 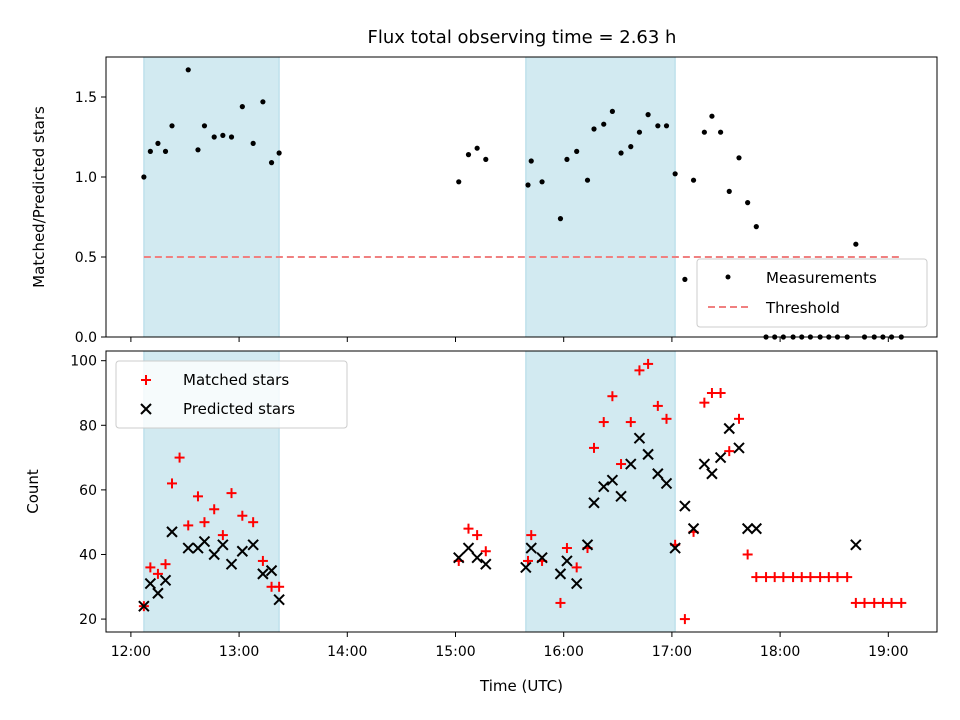 What do you see at coordinates (83, 362) in the screenshot?
I see `y-tick-label: 100` at bounding box center [83, 362].